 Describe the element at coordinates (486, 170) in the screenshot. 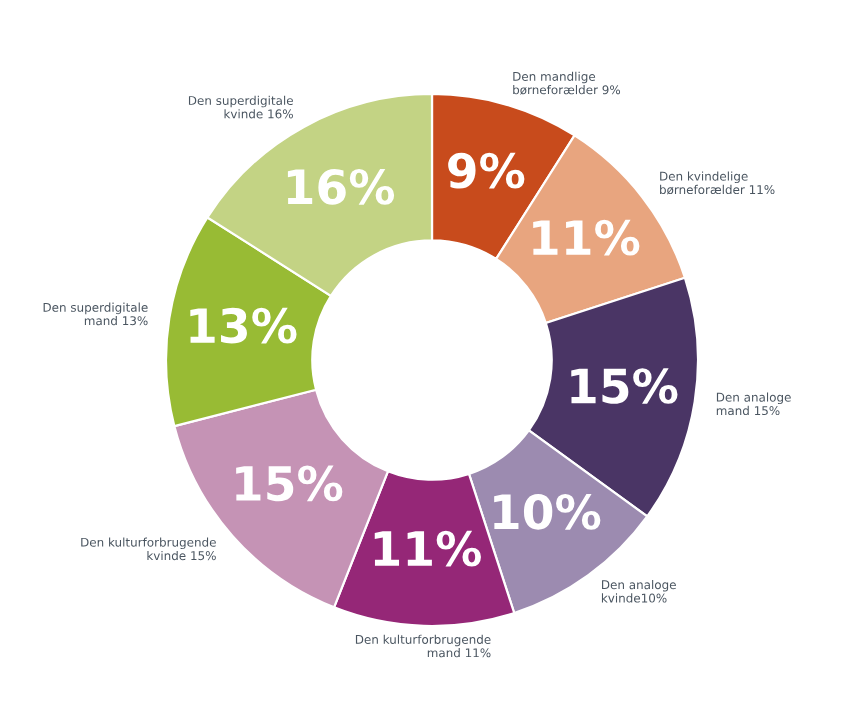

I see `data-label: 9%` at that location.